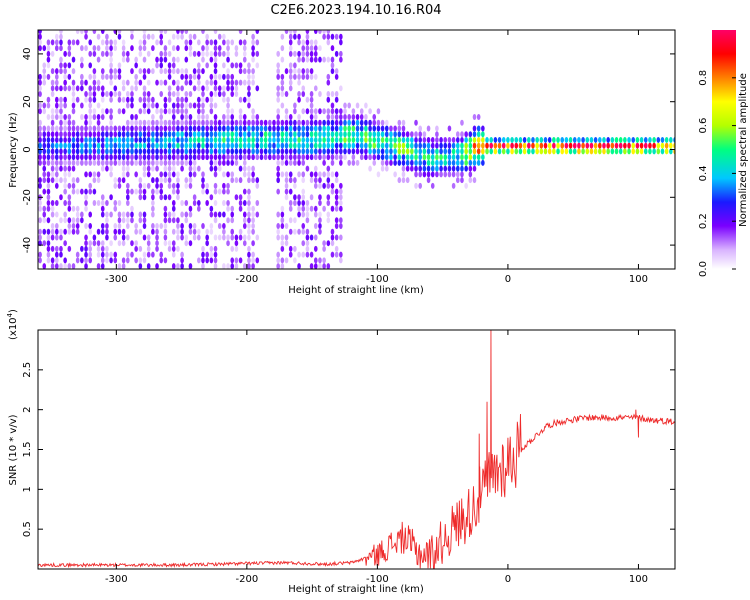 This screenshot has width=750, height=600. Describe the element at coordinates (508, 579) in the screenshot. I see `x-tick-label: 0` at that location.